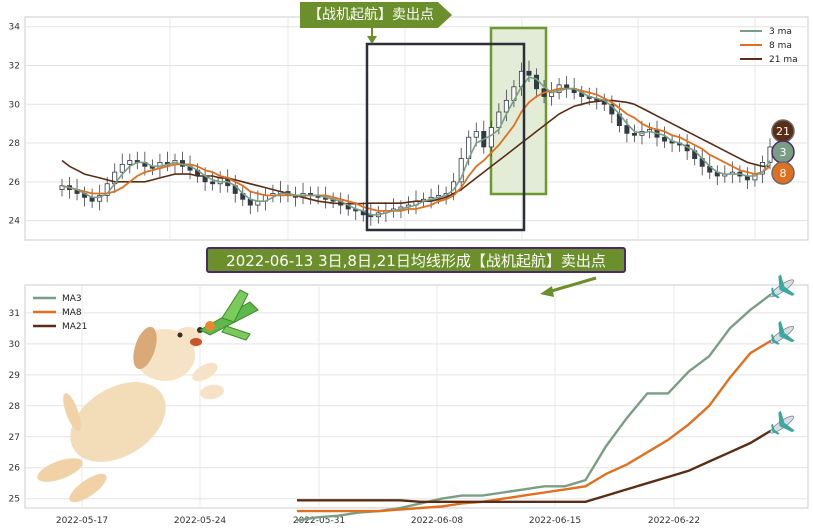  Describe the element at coordinates (534, 466) in the screenshot. I see `bottom-line-MA21` at that location.